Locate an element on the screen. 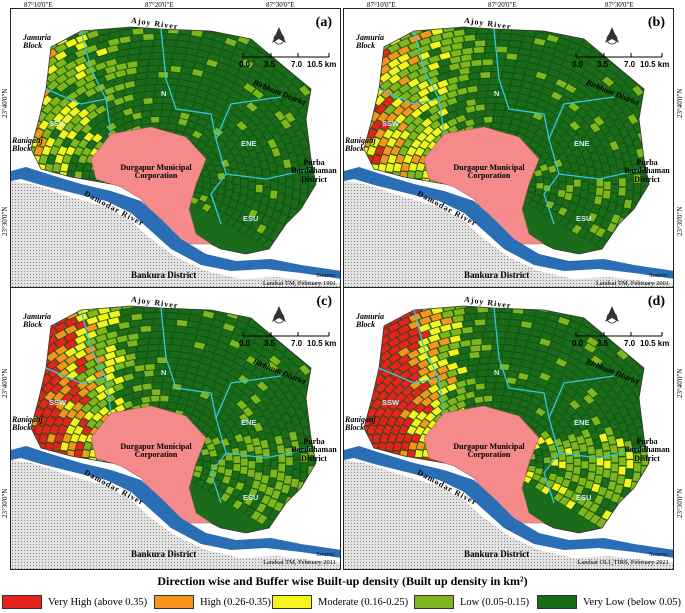  legend-swatch-very-high is located at coordinates (22, 602).